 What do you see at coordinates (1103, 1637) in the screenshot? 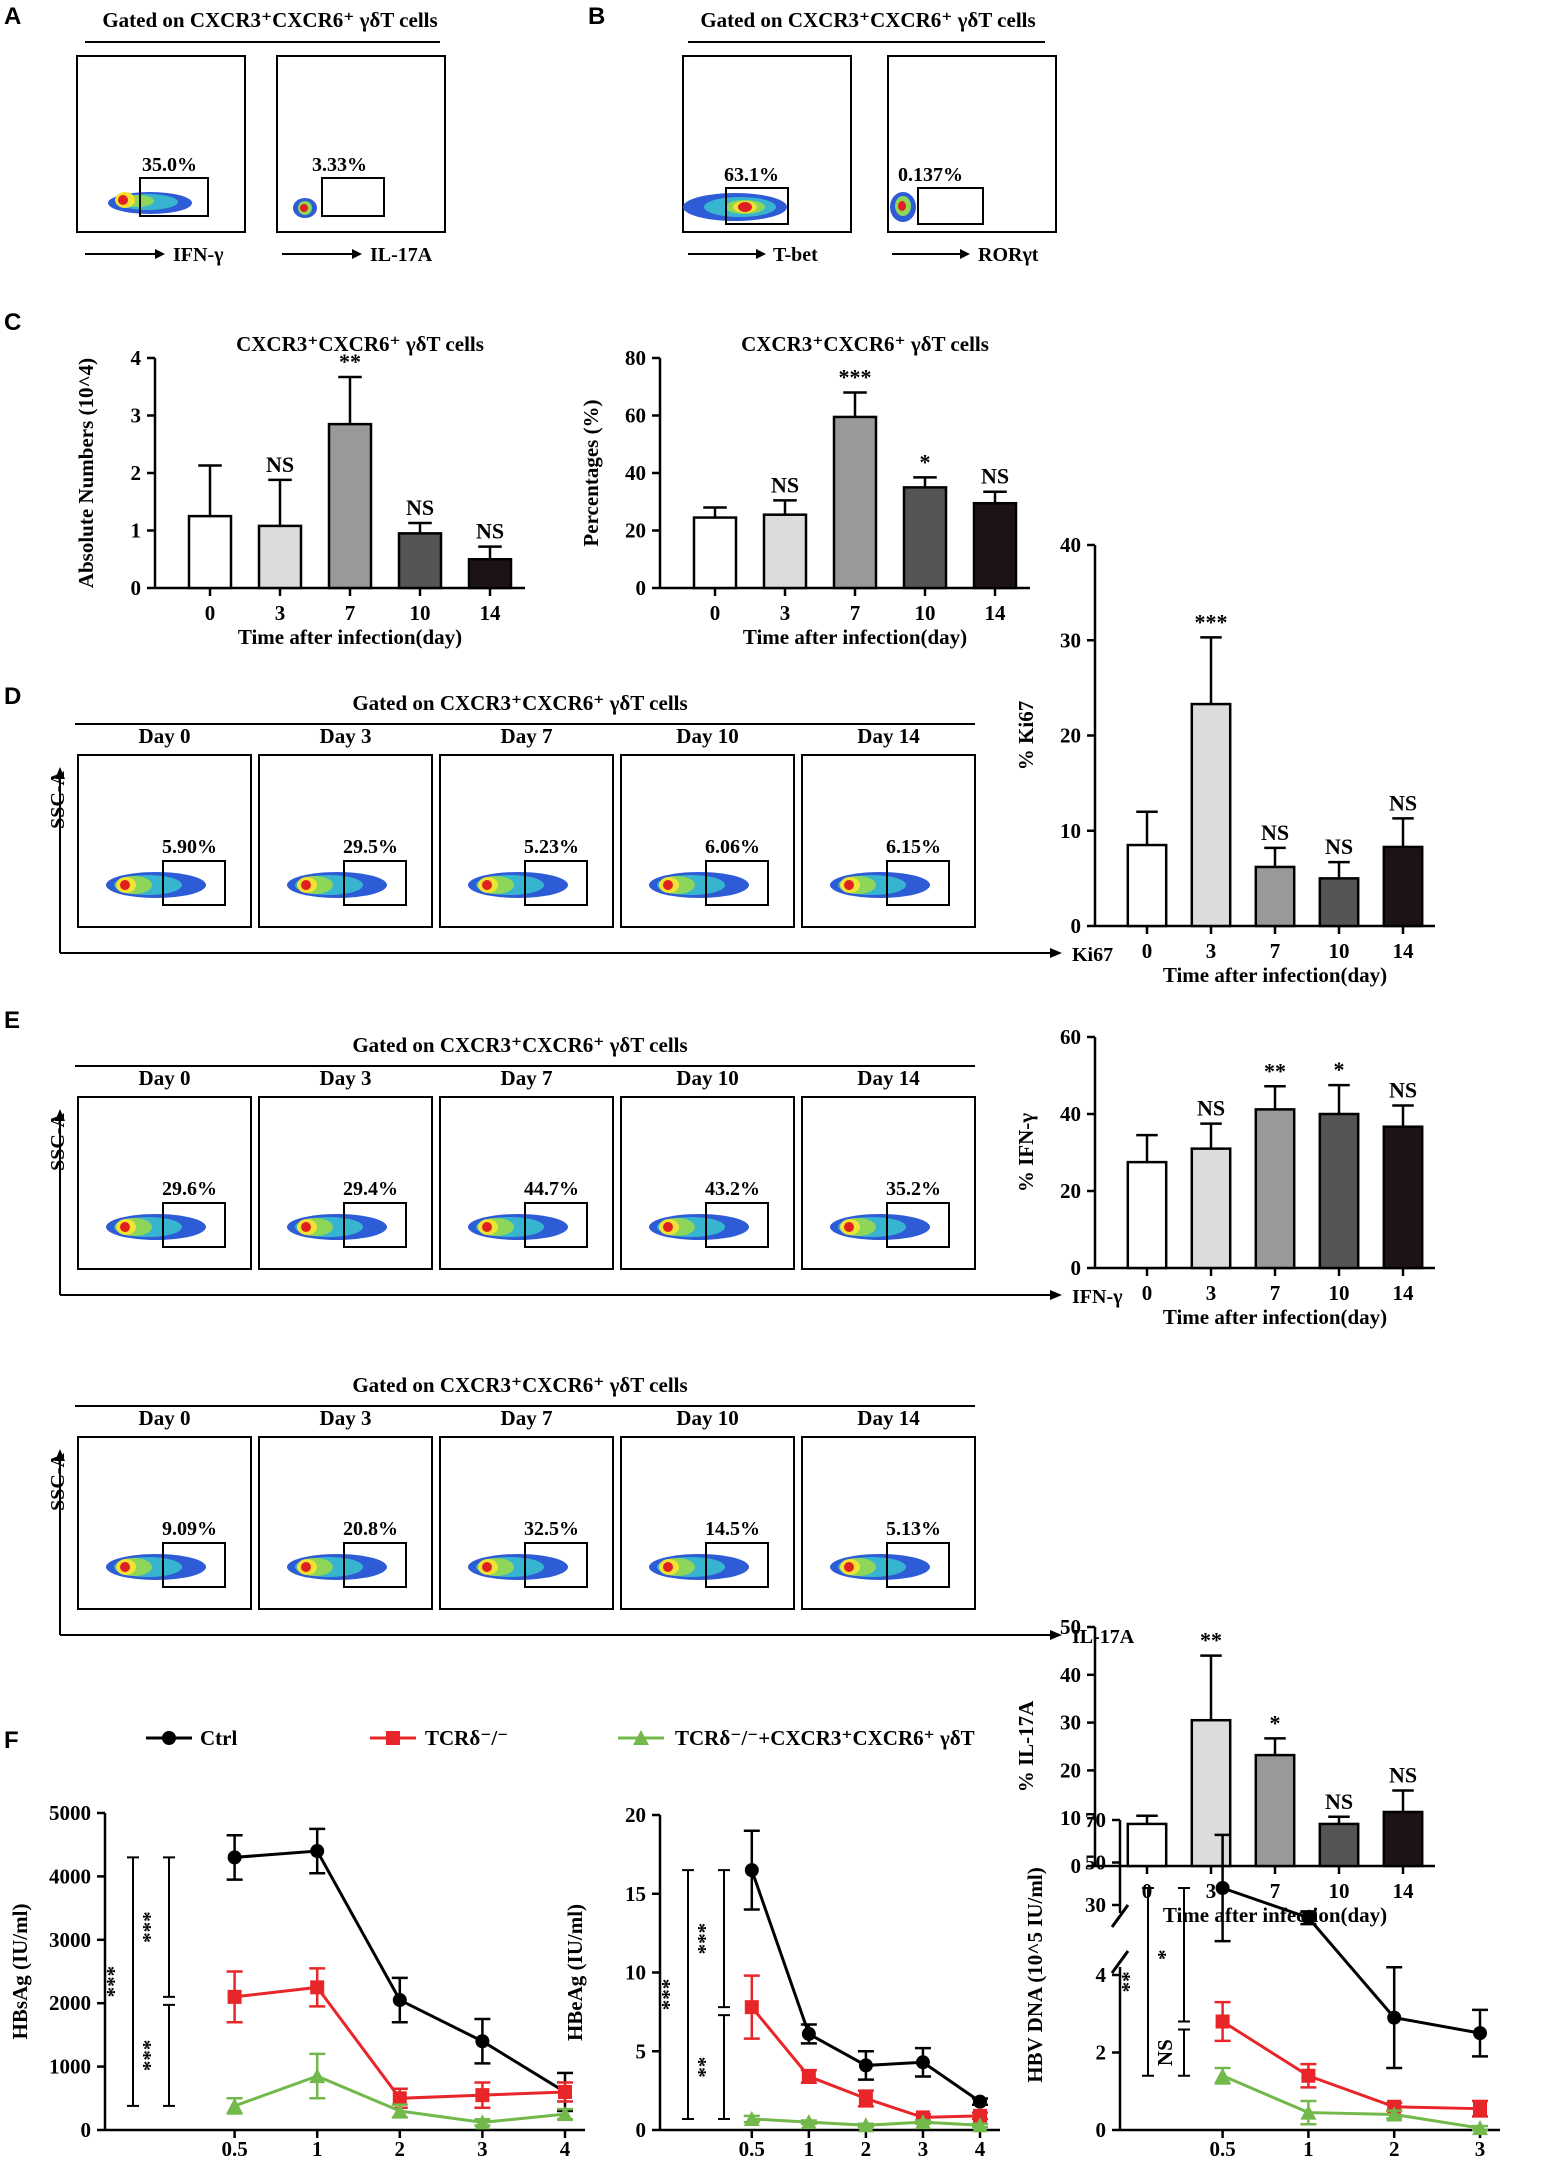
I see `flow-x-label: IL-17A` at bounding box center [1103, 1637].